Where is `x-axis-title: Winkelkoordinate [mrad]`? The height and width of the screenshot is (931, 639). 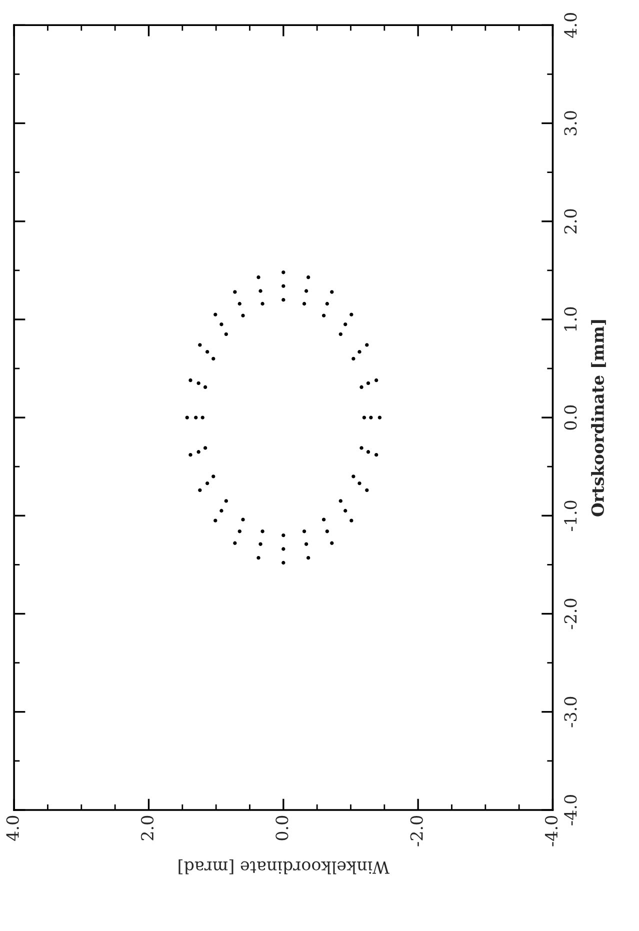 x-axis-title: Winkelkoordinate [mrad] is located at coordinates (284, 866).